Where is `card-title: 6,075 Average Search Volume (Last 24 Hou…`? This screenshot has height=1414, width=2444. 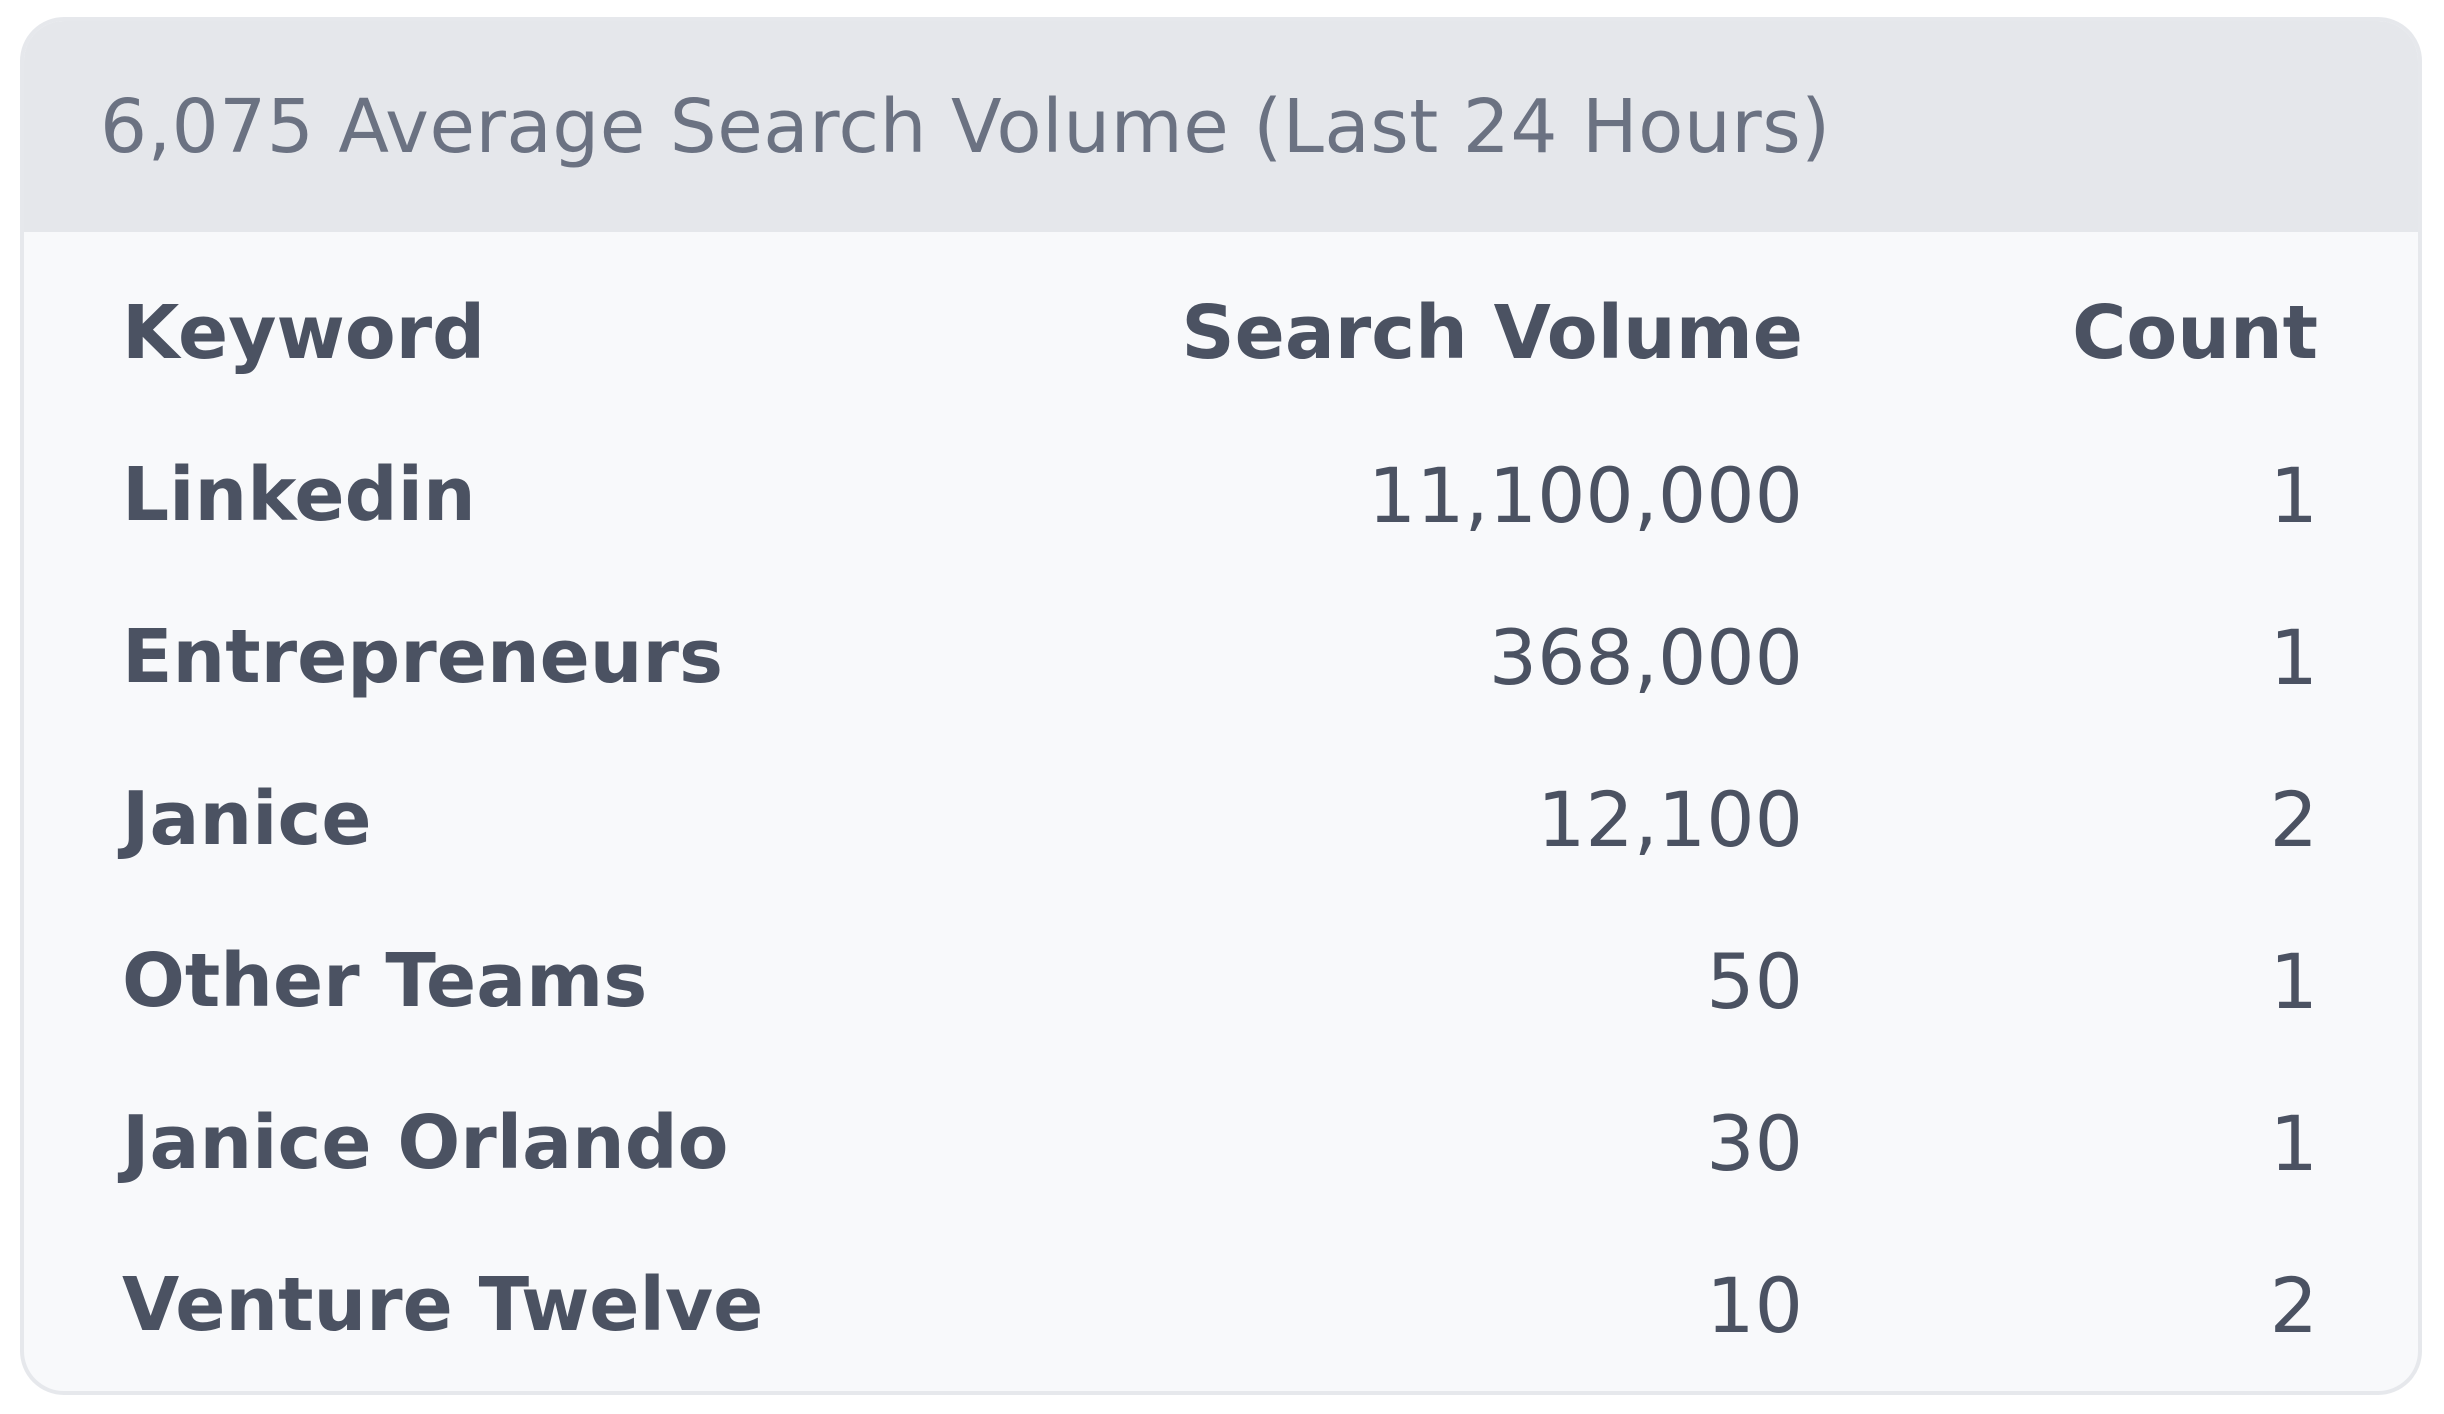
card-title: 6,075 Average Search Volume (Last 24 Hou… is located at coordinates (965, 126).